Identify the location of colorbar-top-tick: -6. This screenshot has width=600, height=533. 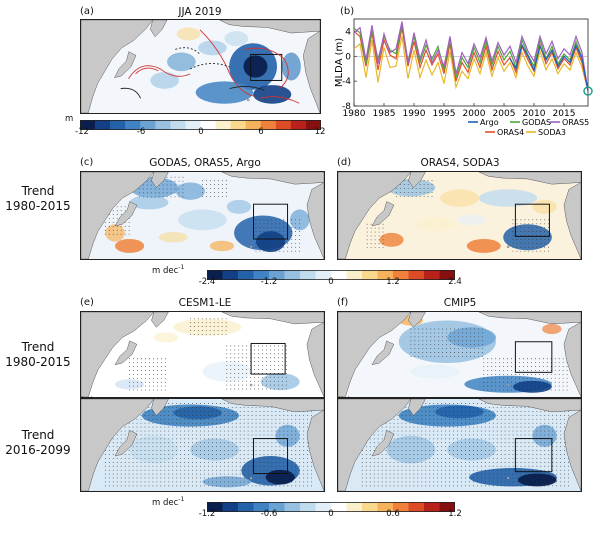
(141, 132).